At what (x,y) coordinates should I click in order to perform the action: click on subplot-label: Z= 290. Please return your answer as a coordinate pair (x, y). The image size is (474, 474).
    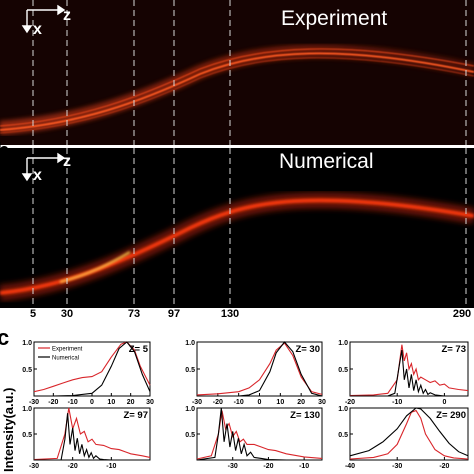
    Looking at the image, I should click on (451, 415).